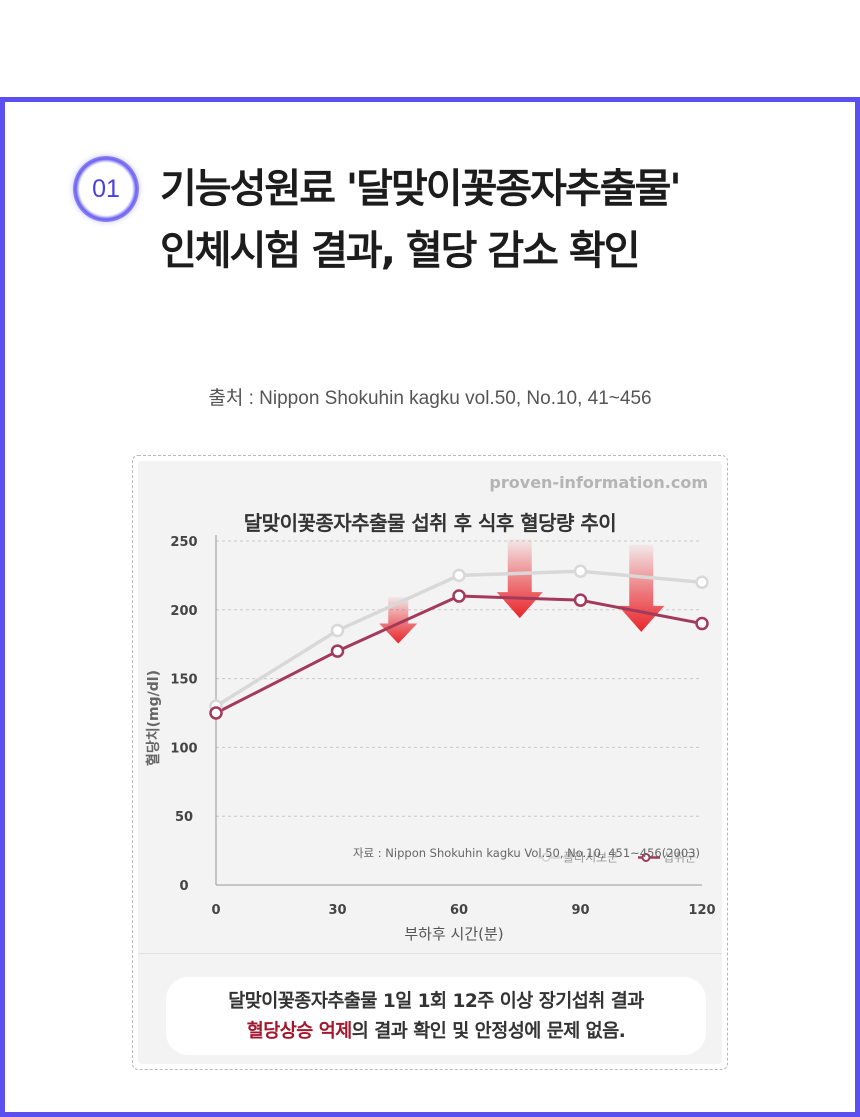 This screenshot has height=1117, width=860. What do you see at coordinates (679, 857) in the screenshot?
I see `intake-legend-label: 섭취군` at bounding box center [679, 857].